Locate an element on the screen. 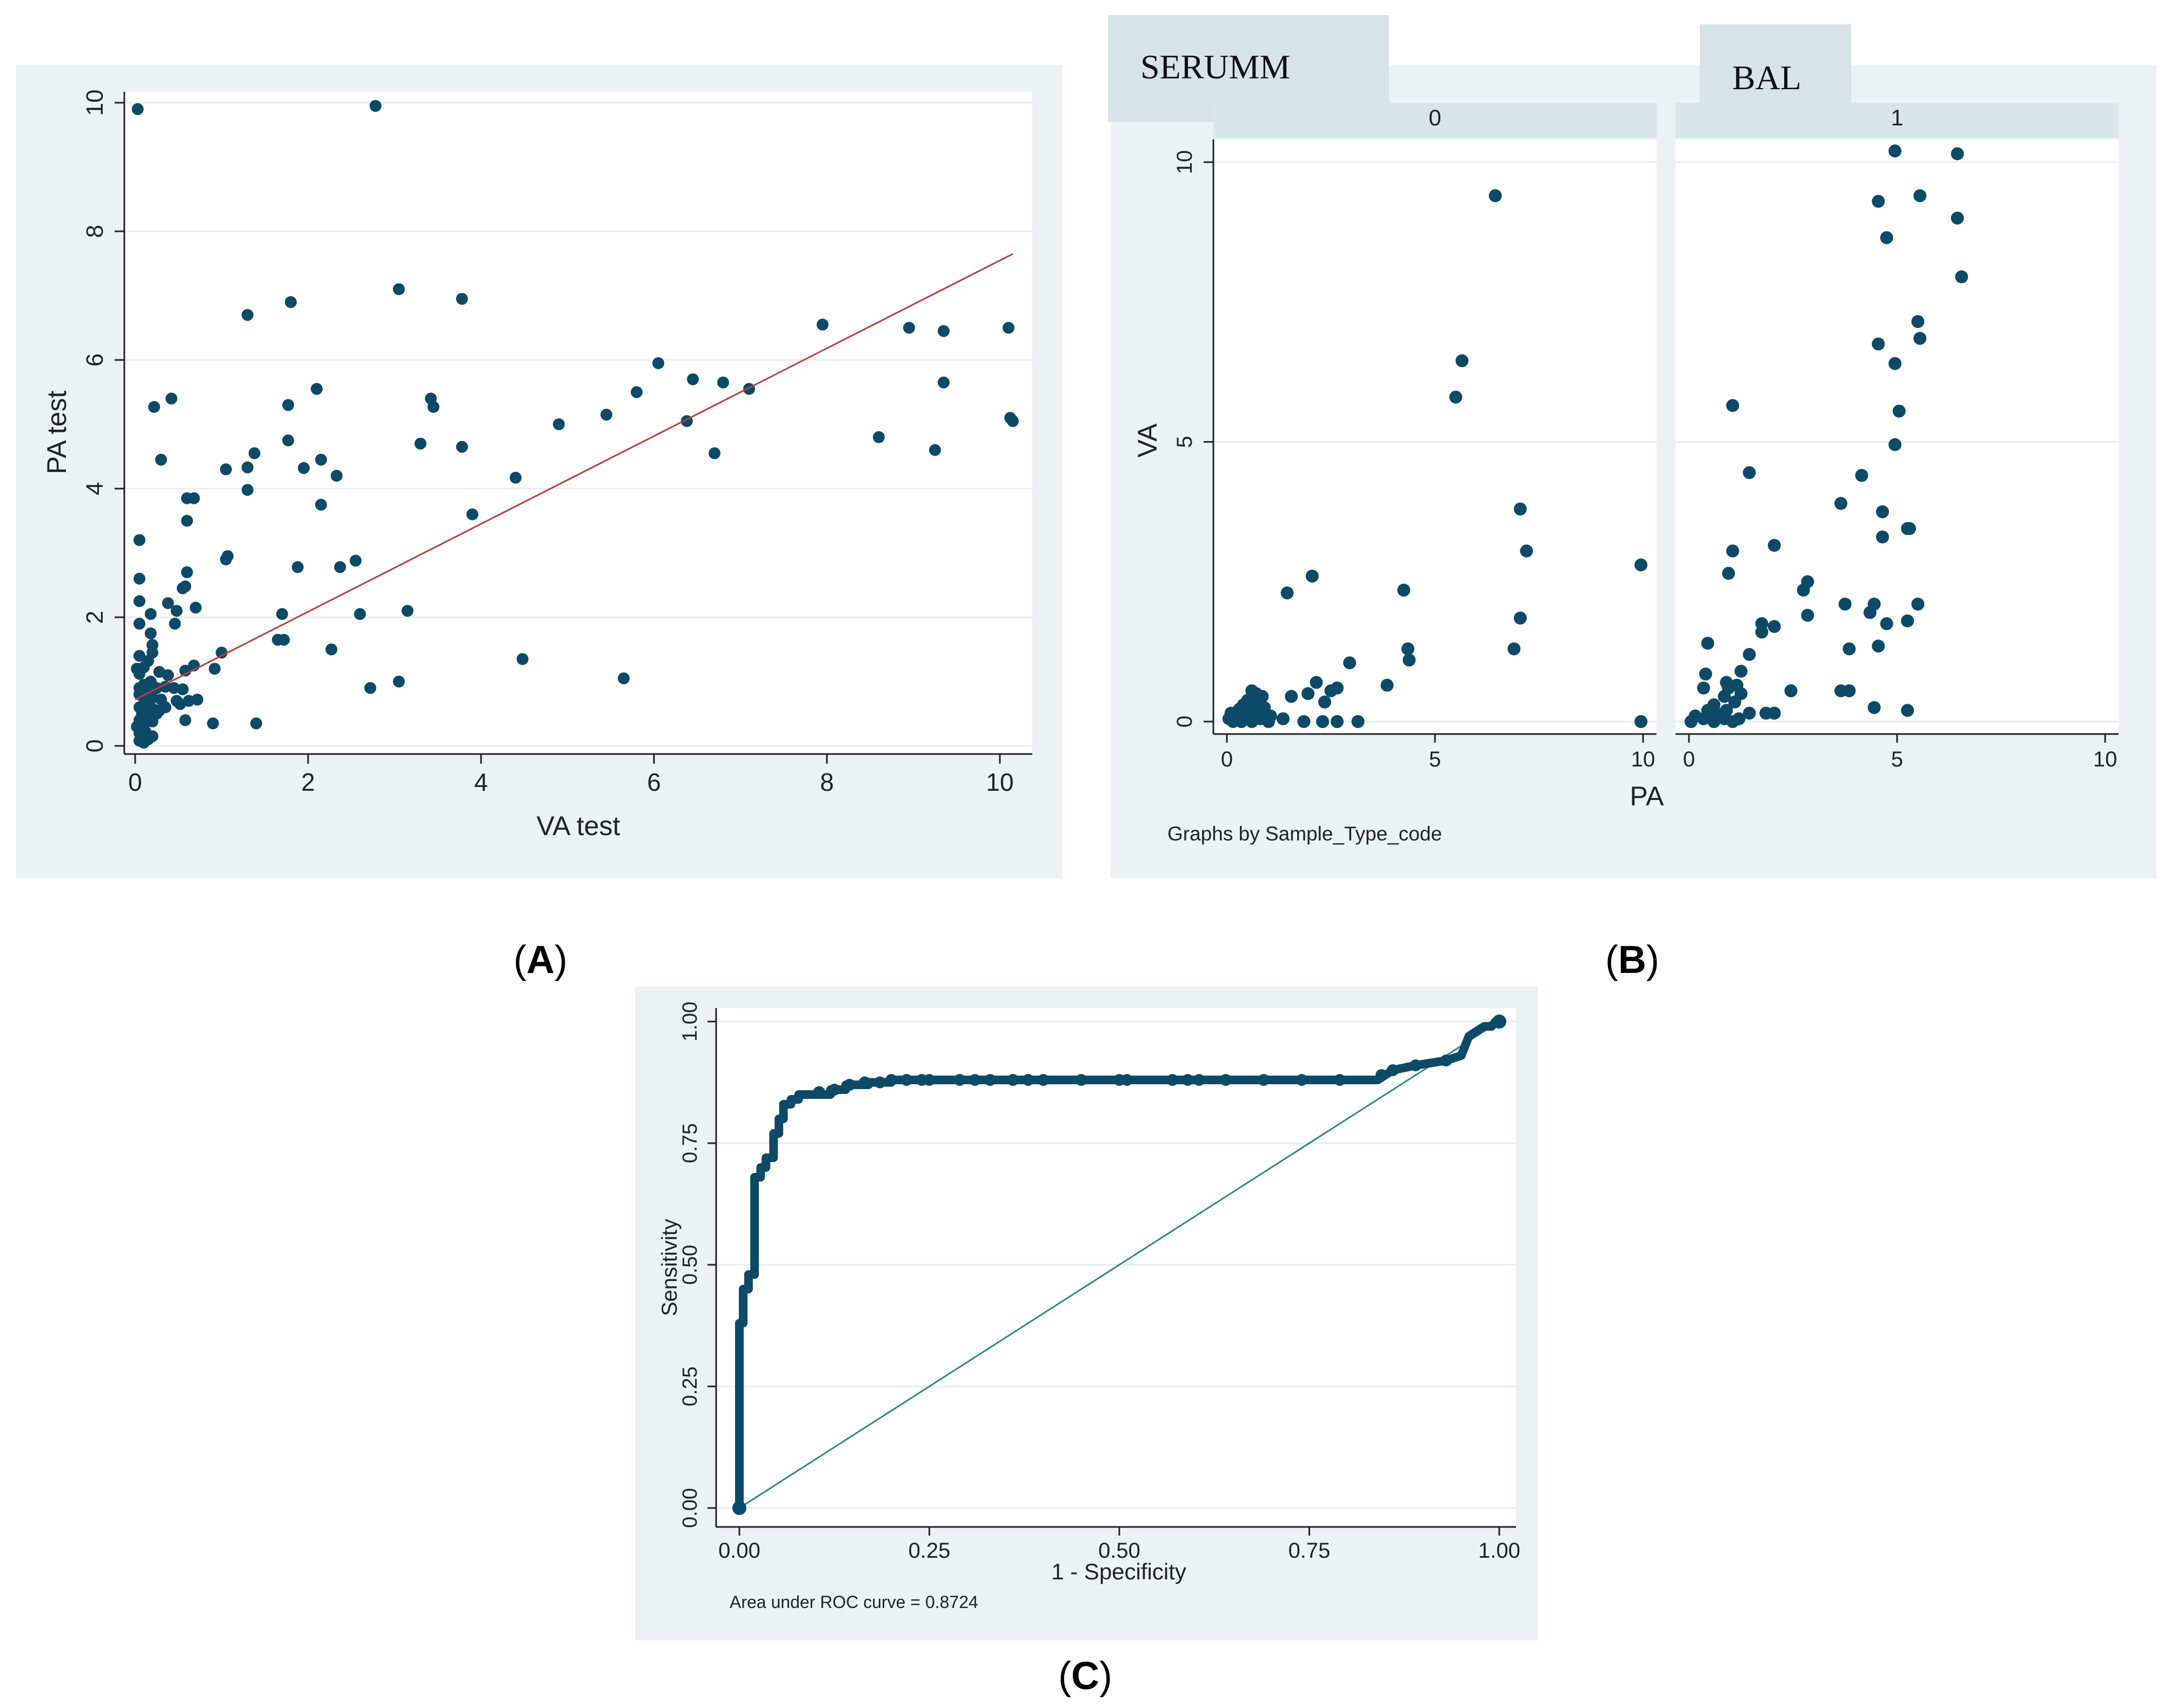 The image size is (2170, 1708). facet-strip-0-label: 0 is located at coordinates (1435, 118).